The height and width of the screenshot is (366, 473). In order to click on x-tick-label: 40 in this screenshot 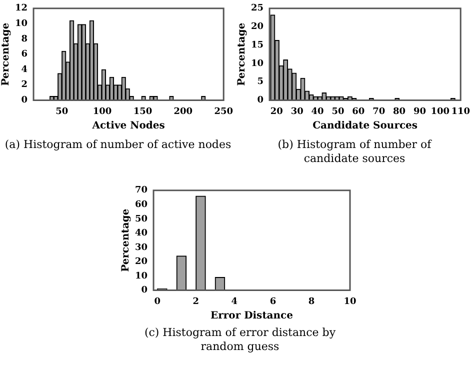, I will do `click(317, 111)`.